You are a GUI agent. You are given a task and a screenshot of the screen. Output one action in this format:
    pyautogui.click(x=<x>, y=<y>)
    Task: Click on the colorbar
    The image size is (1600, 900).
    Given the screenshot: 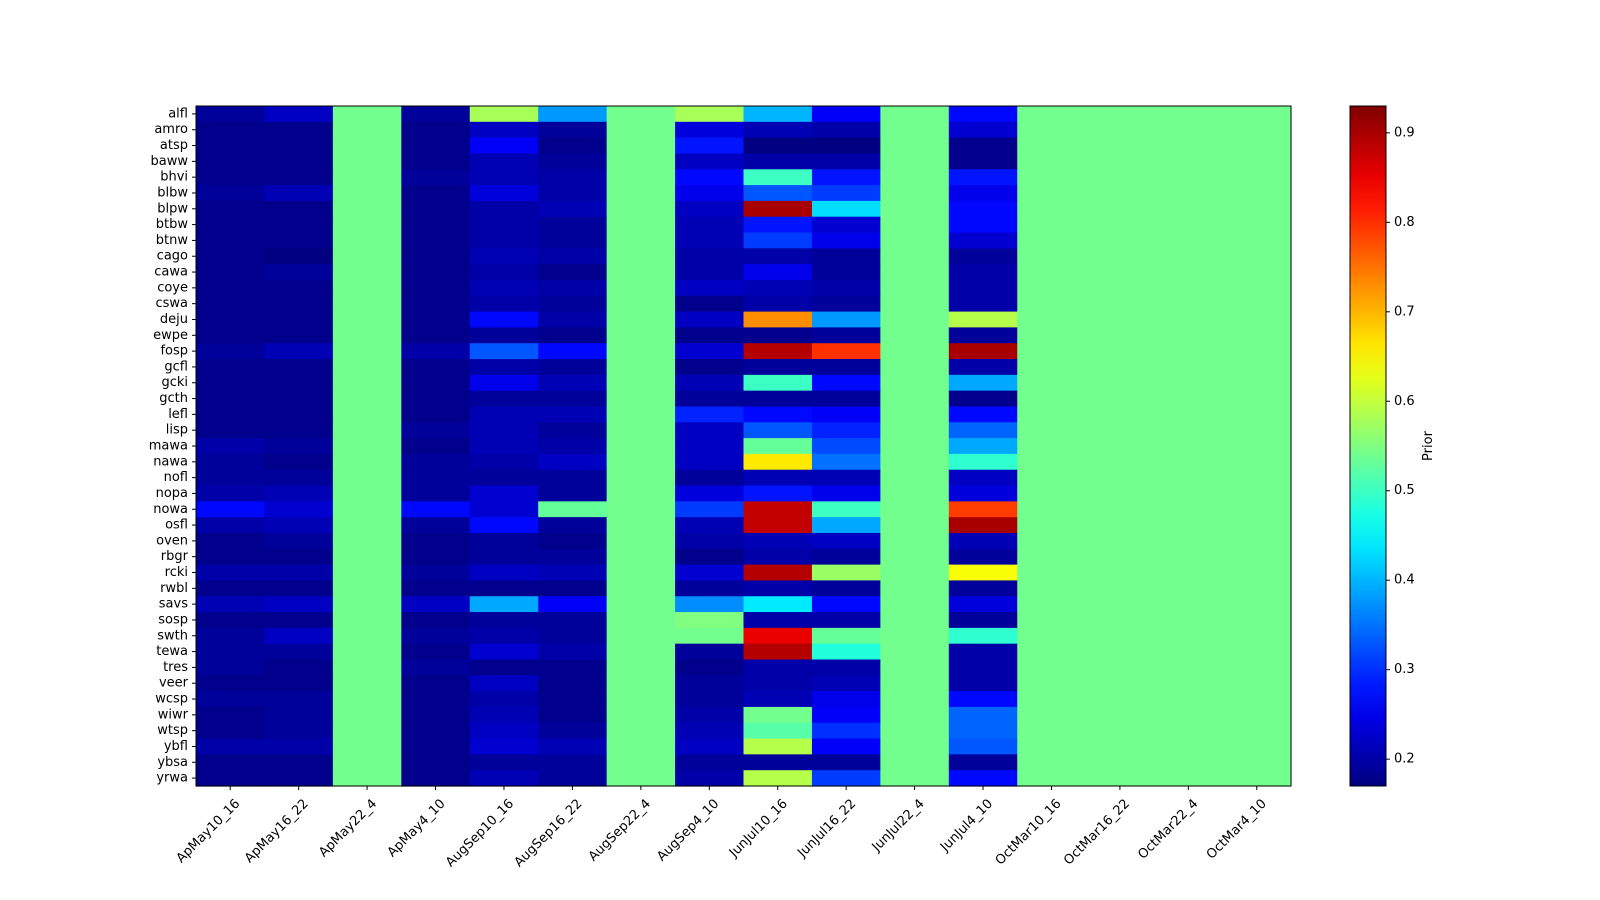 What is the action you would take?
    pyautogui.click(x=1368, y=446)
    